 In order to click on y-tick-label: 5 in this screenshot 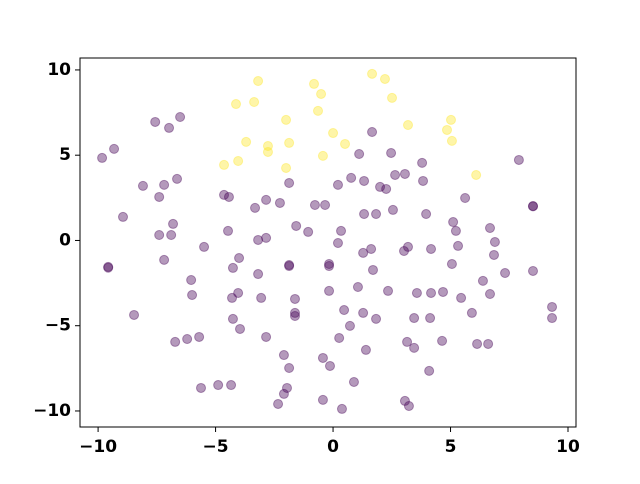, I will do `click(65, 155)`.